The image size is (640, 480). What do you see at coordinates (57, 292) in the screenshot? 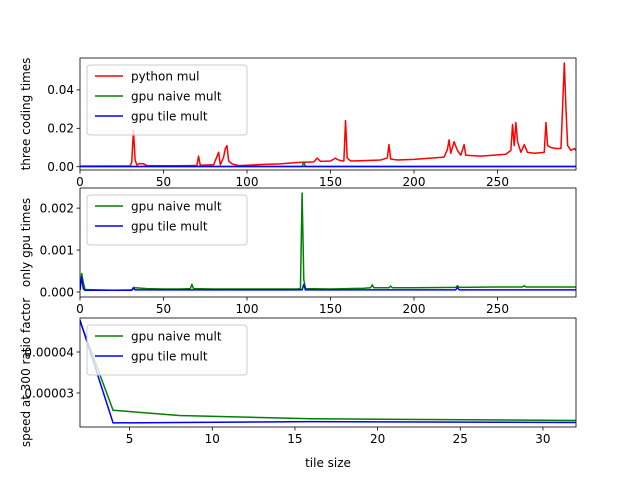
I see `y-tick-label: 0.000` at bounding box center [57, 292].